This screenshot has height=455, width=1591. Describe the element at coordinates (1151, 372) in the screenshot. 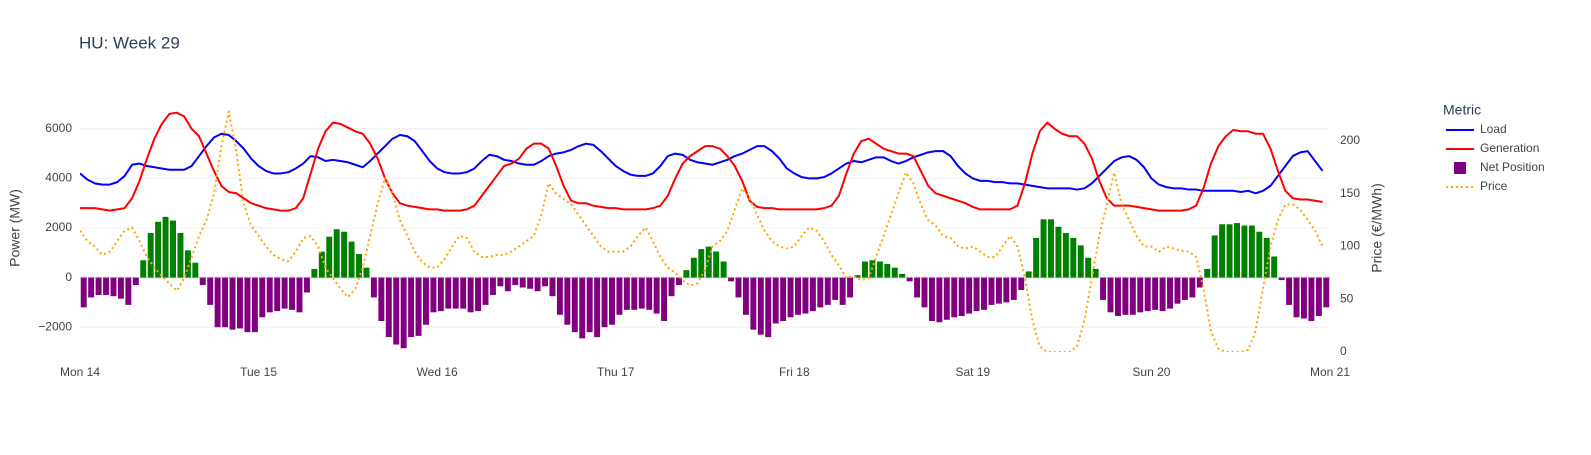

I see `x-tick-label: Sun 20` at that location.